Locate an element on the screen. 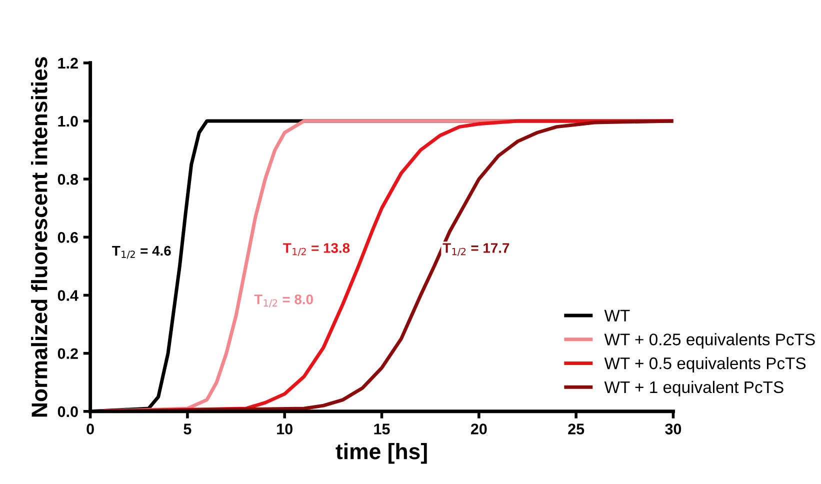 The image size is (821, 484). y-tick-label: 0.0 is located at coordinates (68, 412).